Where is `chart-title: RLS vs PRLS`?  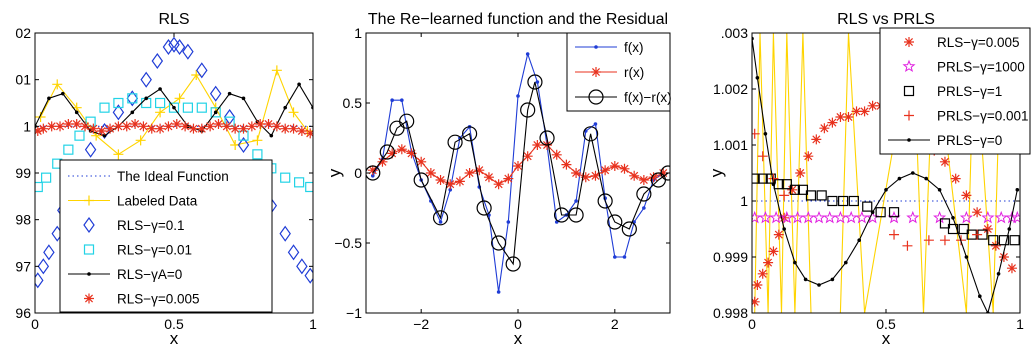 chart-title: RLS vs PRLS is located at coordinates (886, 19).